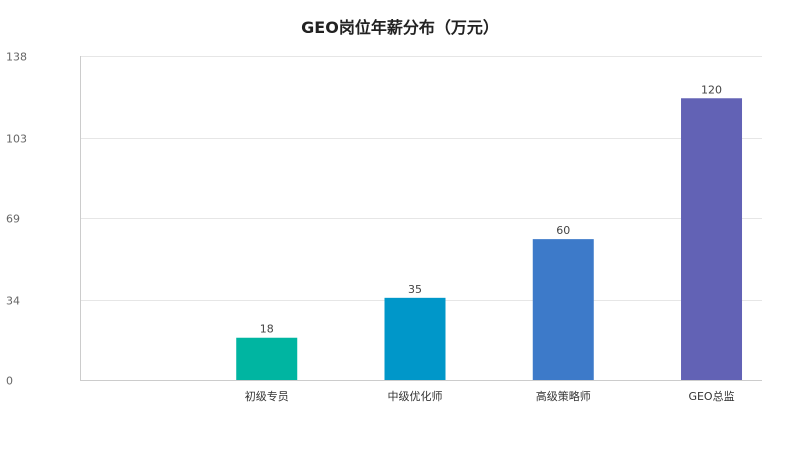 This screenshot has height=454, width=800. Describe the element at coordinates (13, 301) in the screenshot. I see `y-tick-label: 34` at that location.